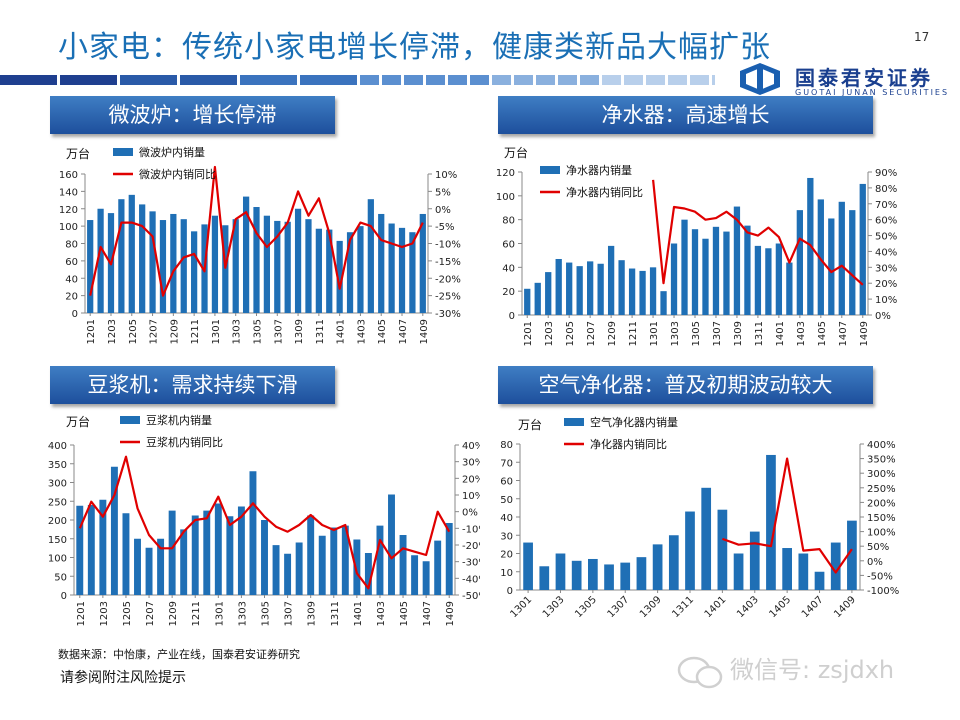  I want to click on y-tick-label-right: 100%, so click(881, 533).